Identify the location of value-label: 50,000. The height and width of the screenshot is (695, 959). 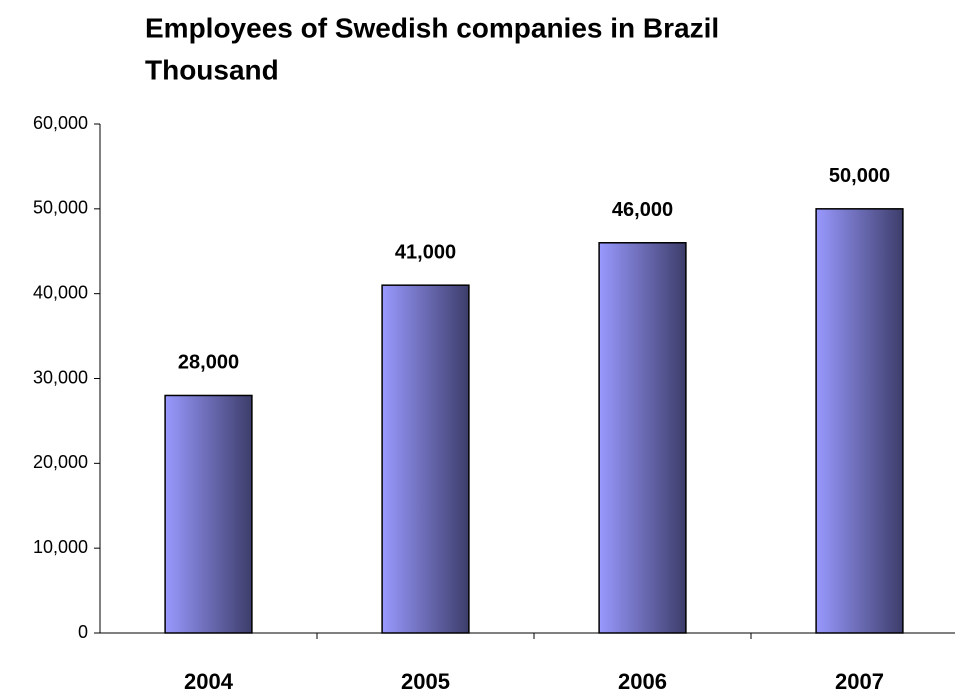
(859, 176).